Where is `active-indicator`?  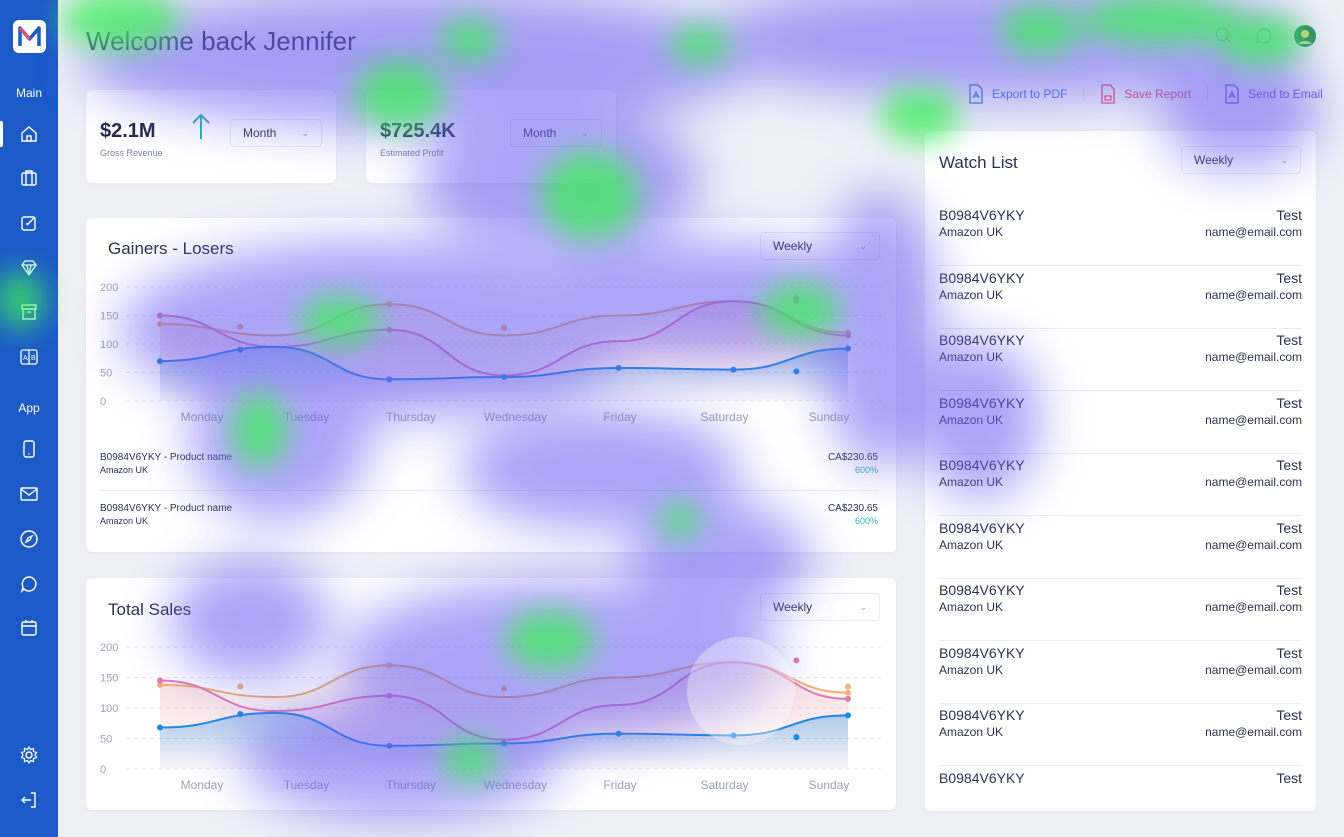 active-indicator is located at coordinates (1, 134).